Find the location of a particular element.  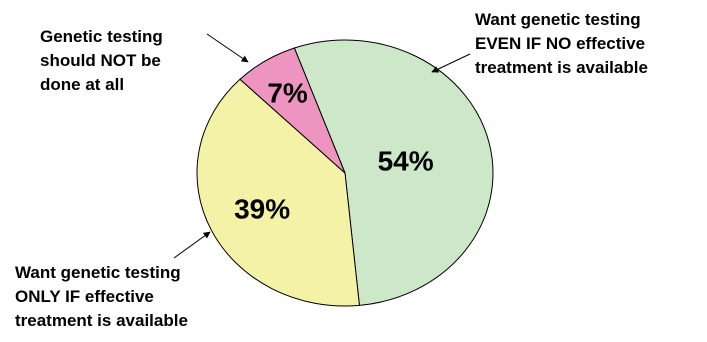

label-line: Genetic testing is located at coordinates (101, 36).